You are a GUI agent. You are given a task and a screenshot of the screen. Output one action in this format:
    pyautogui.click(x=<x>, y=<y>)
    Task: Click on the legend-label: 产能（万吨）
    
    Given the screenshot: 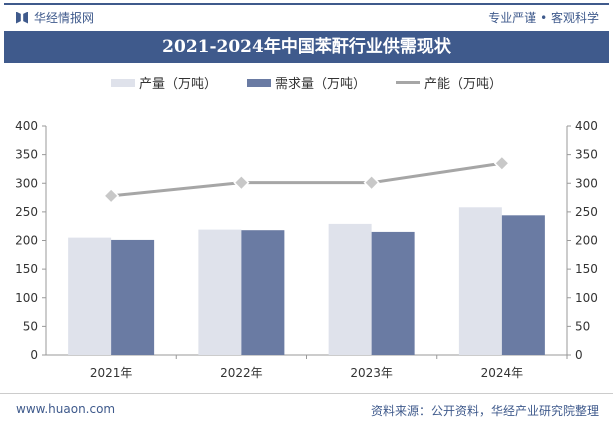 What is the action you would take?
    pyautogui.click(x=463, y=84)
    